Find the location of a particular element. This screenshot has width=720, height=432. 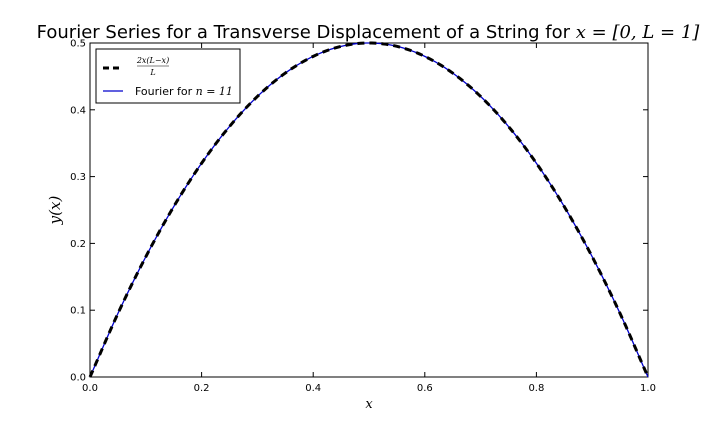

y-tick-label: 0.2 is located at coordinates (78, 244).